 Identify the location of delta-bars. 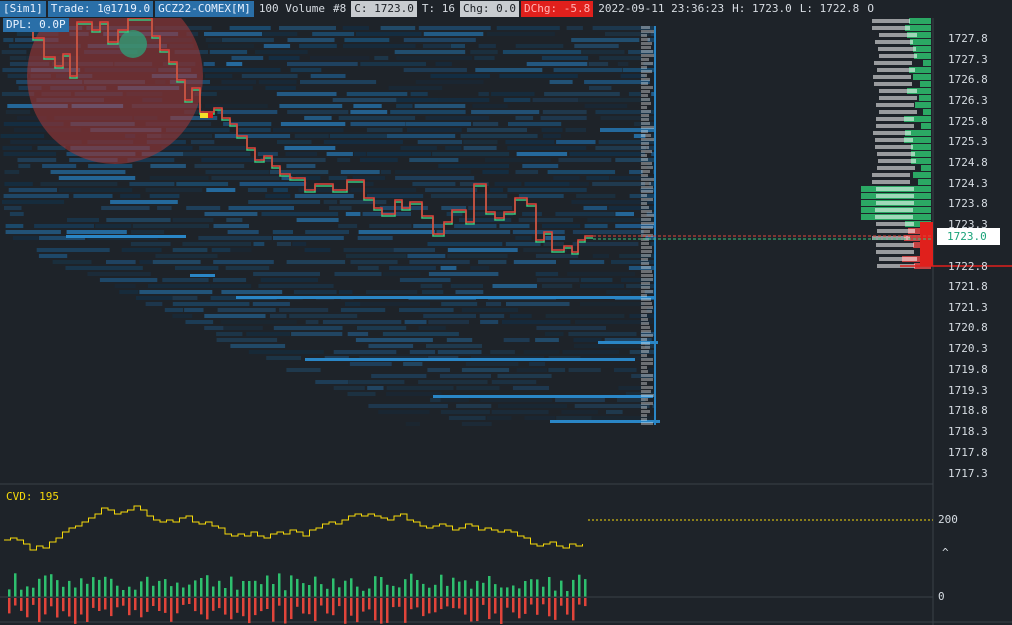
(297, 598).